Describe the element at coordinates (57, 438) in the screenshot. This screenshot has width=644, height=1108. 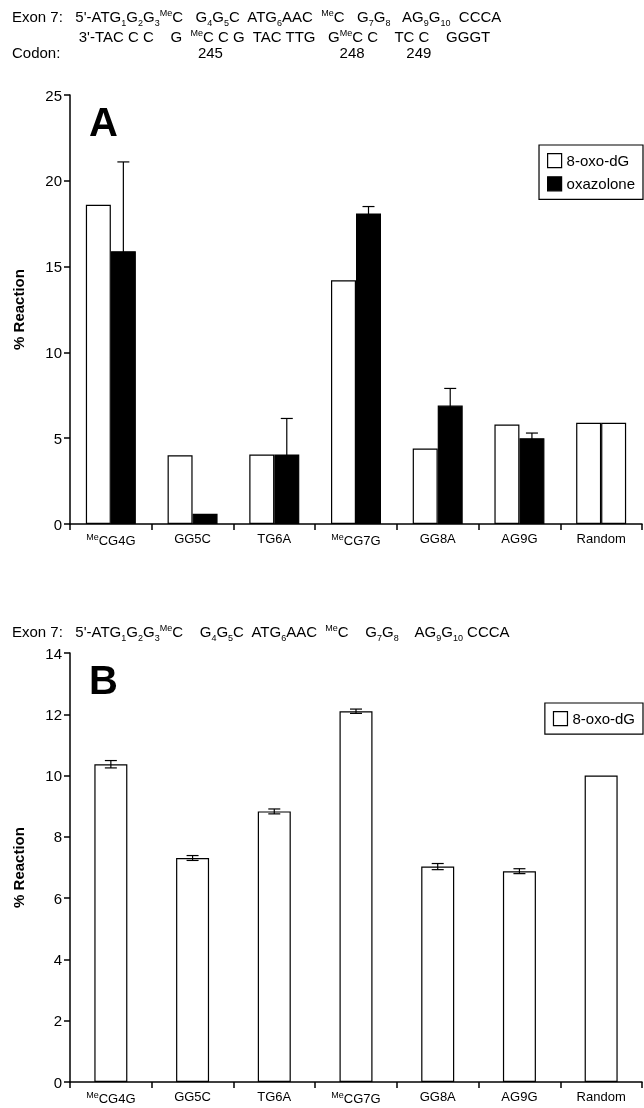
I see `y-tick-label: 5` at that location.